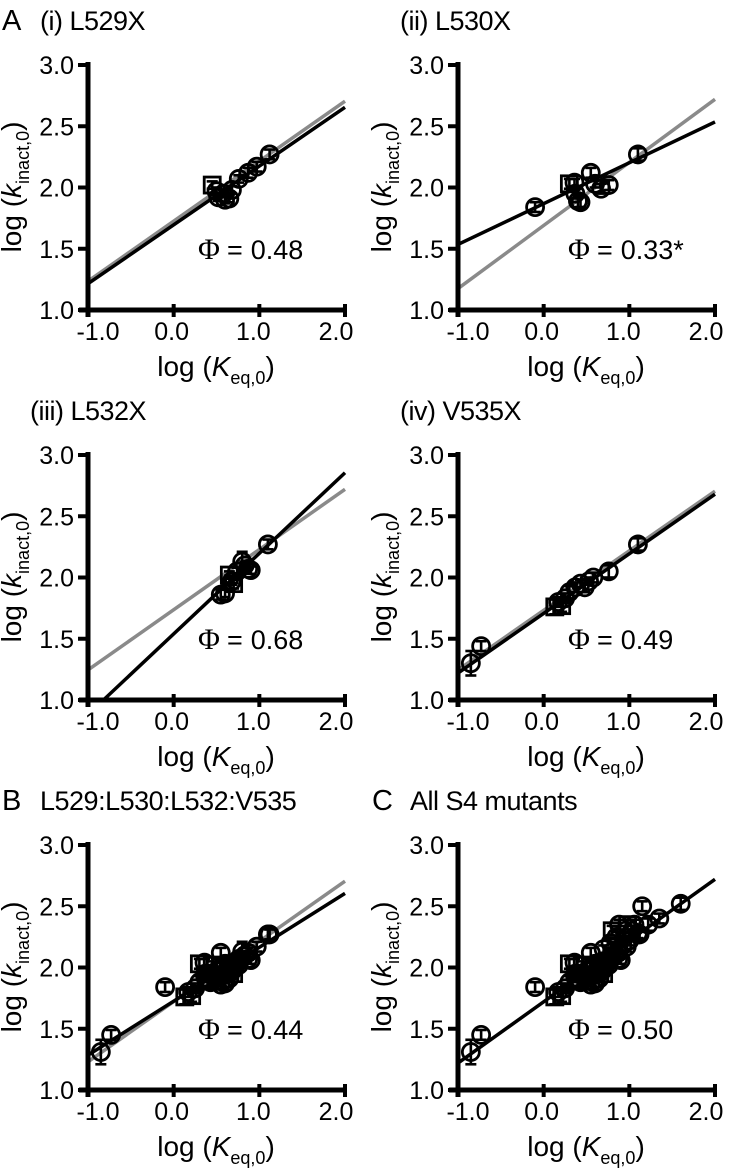 Image resolution: width=740 pixels, height=1172 pixels. I want to click on panel-letter: A, so click(12, 21).